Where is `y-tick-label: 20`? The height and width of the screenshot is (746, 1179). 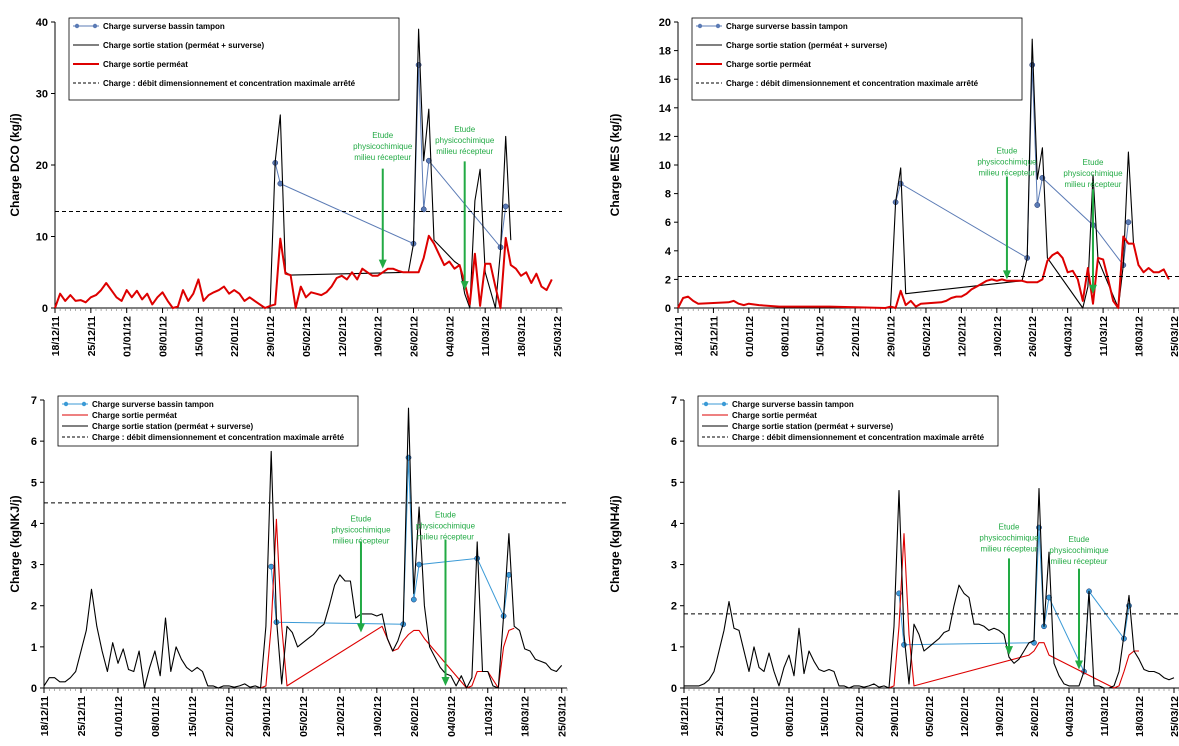 y-tick-label: 20 is located at coordinates (665, 23).